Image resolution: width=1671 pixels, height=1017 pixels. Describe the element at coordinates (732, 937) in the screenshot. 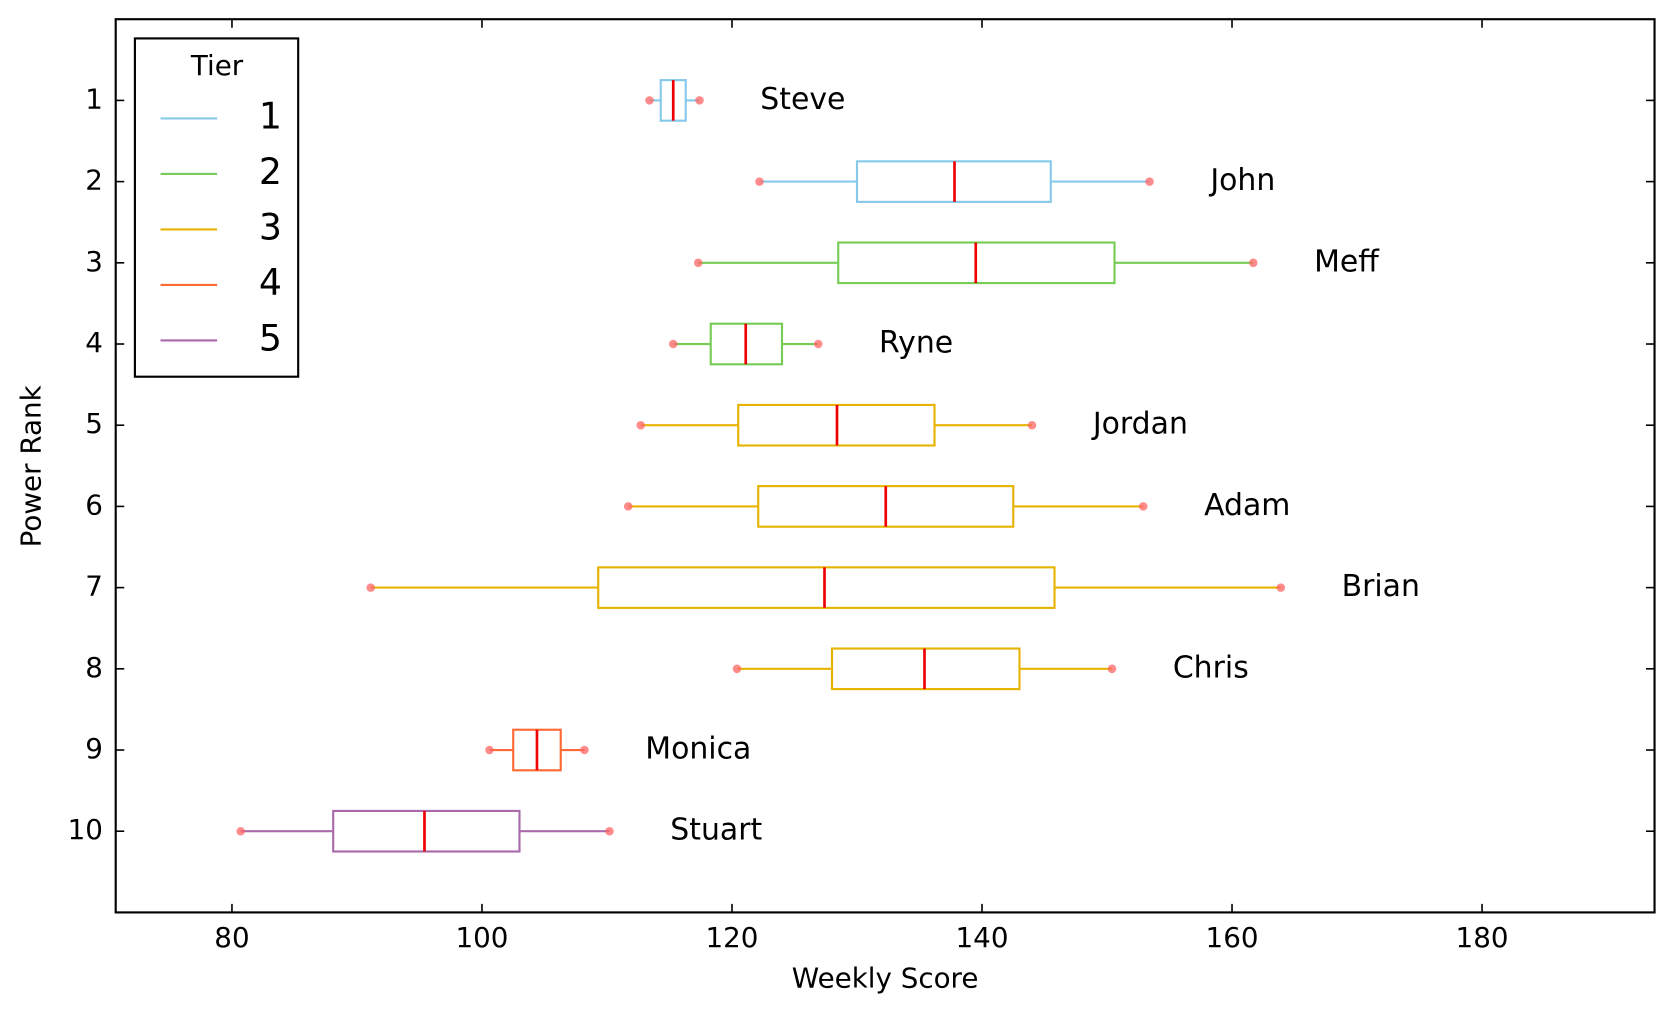

I see `x-tick-label: 120` at that location.